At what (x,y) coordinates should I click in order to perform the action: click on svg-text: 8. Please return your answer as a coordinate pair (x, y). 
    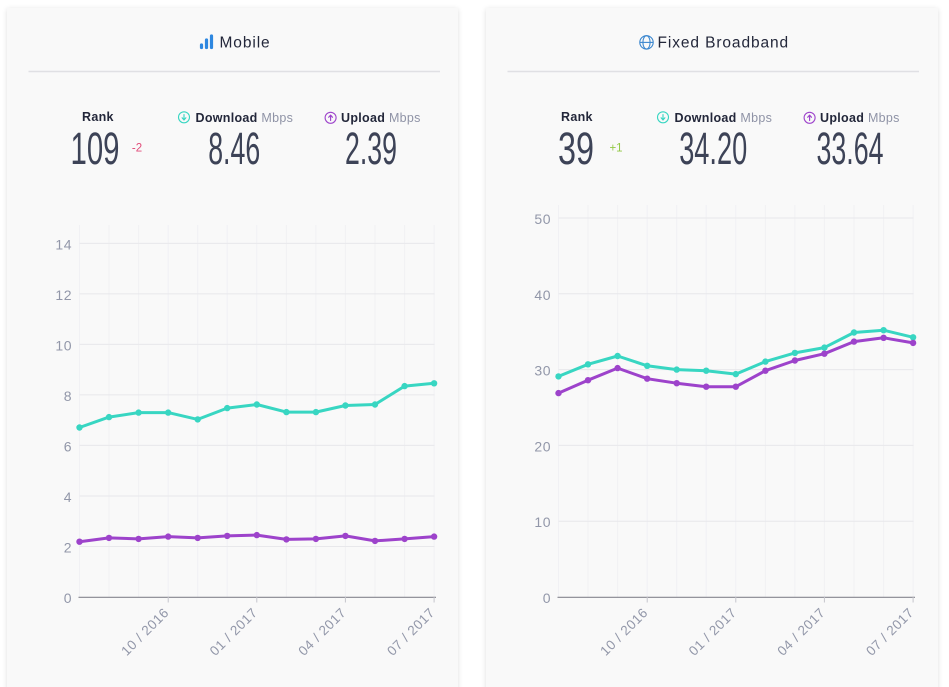
    Looking at the image, I should click on (68, 396).